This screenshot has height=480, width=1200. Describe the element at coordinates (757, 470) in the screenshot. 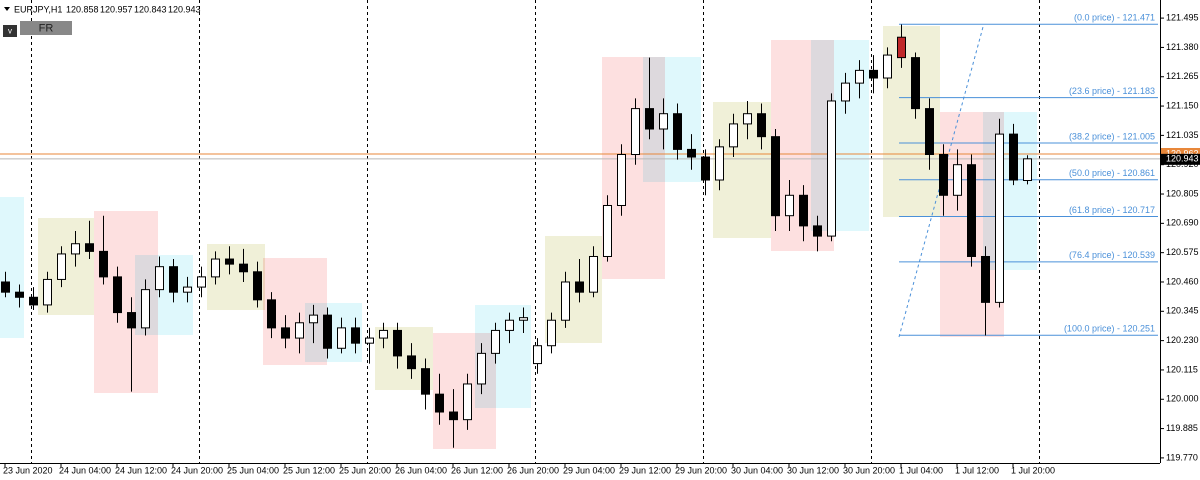

I see `x-tick-label: 30 Jun 04:00` at that location.